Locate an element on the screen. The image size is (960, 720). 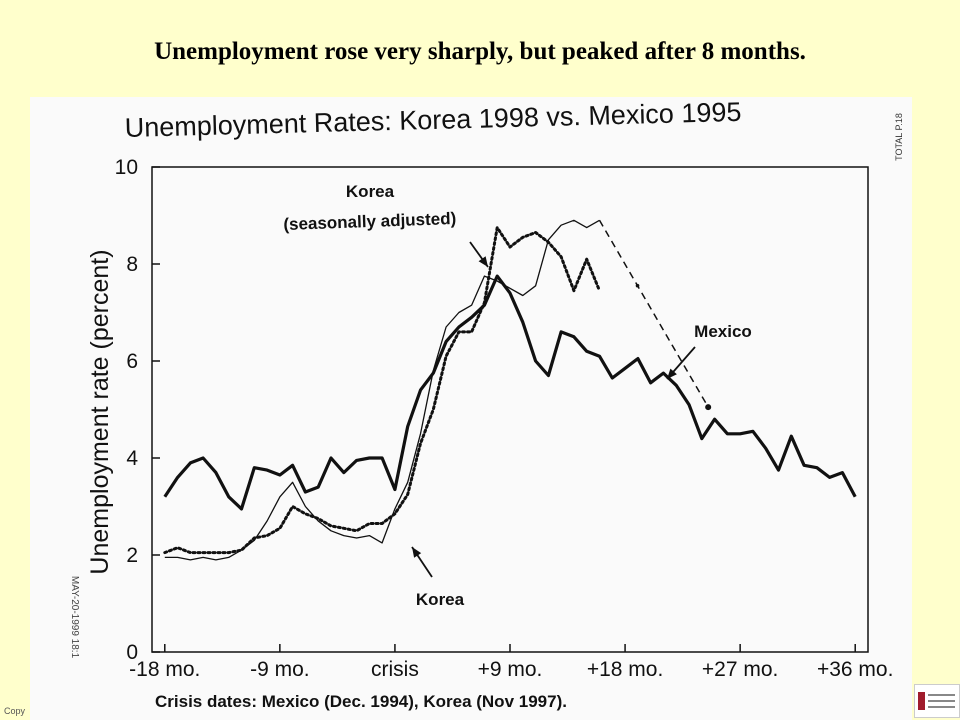
label-mexico: Mexico is located at coordinates (723, 331).